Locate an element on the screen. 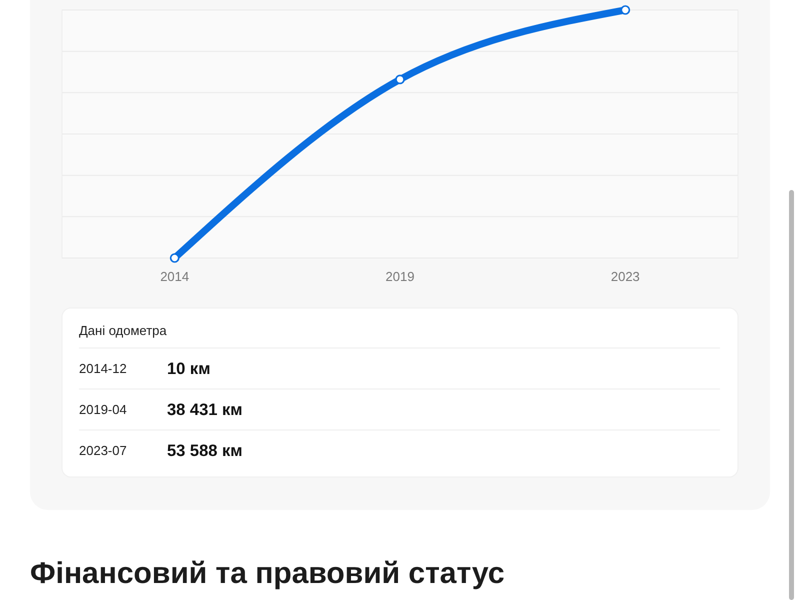  x-tick-label: 2014 is located at coordinates (175, 276).